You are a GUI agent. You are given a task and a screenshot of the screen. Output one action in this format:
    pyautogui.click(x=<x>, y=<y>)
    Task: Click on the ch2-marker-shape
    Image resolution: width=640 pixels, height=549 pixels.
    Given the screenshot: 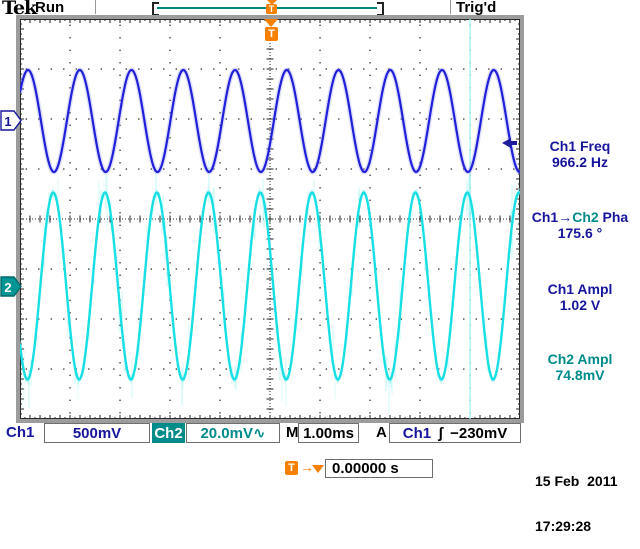 What is the action you would take?
    pyautogui.click(x=11, y=286)
    